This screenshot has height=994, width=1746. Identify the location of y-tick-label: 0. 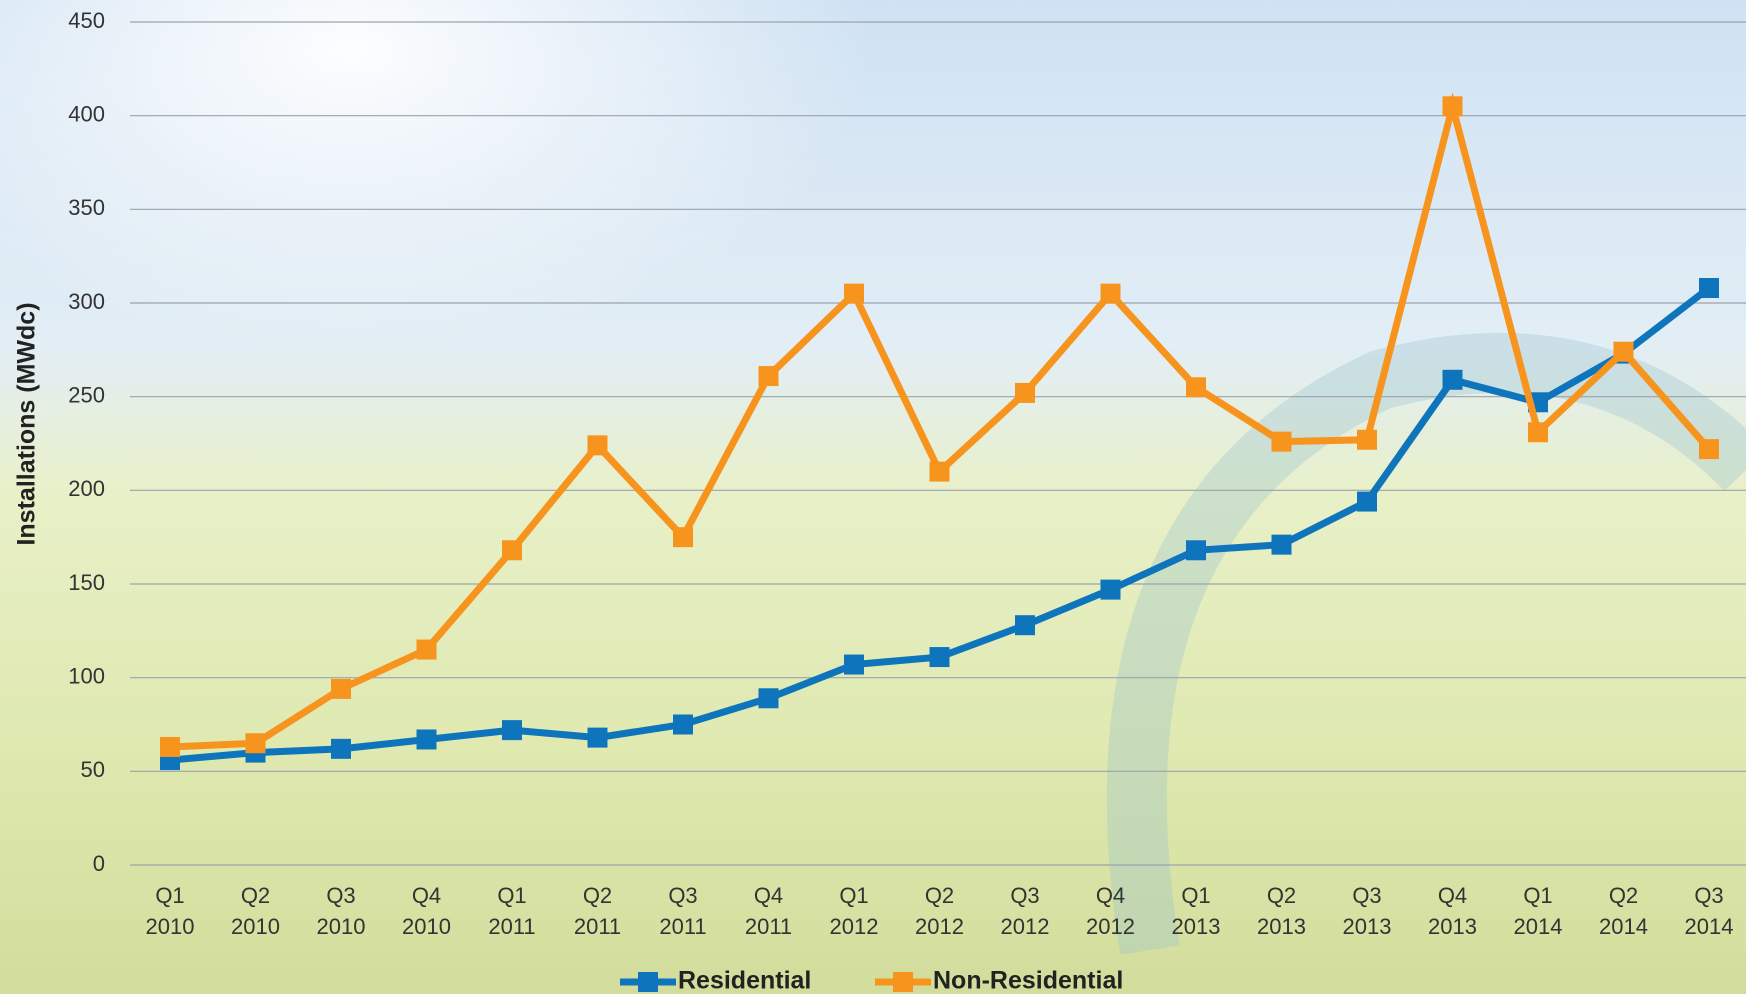
(99, 863).